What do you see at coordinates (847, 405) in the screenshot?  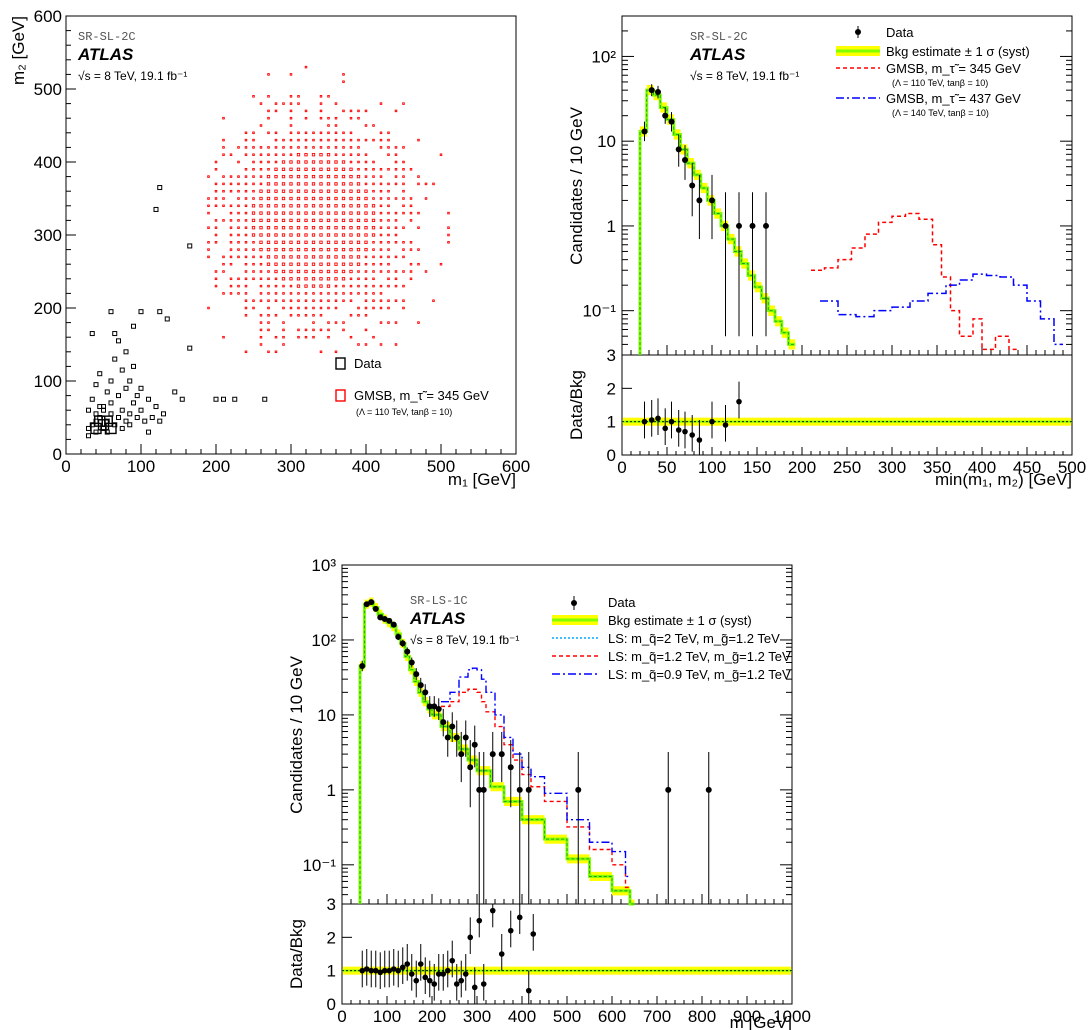 I see `sl-ratio-frame` at bounding box center [847, 405].